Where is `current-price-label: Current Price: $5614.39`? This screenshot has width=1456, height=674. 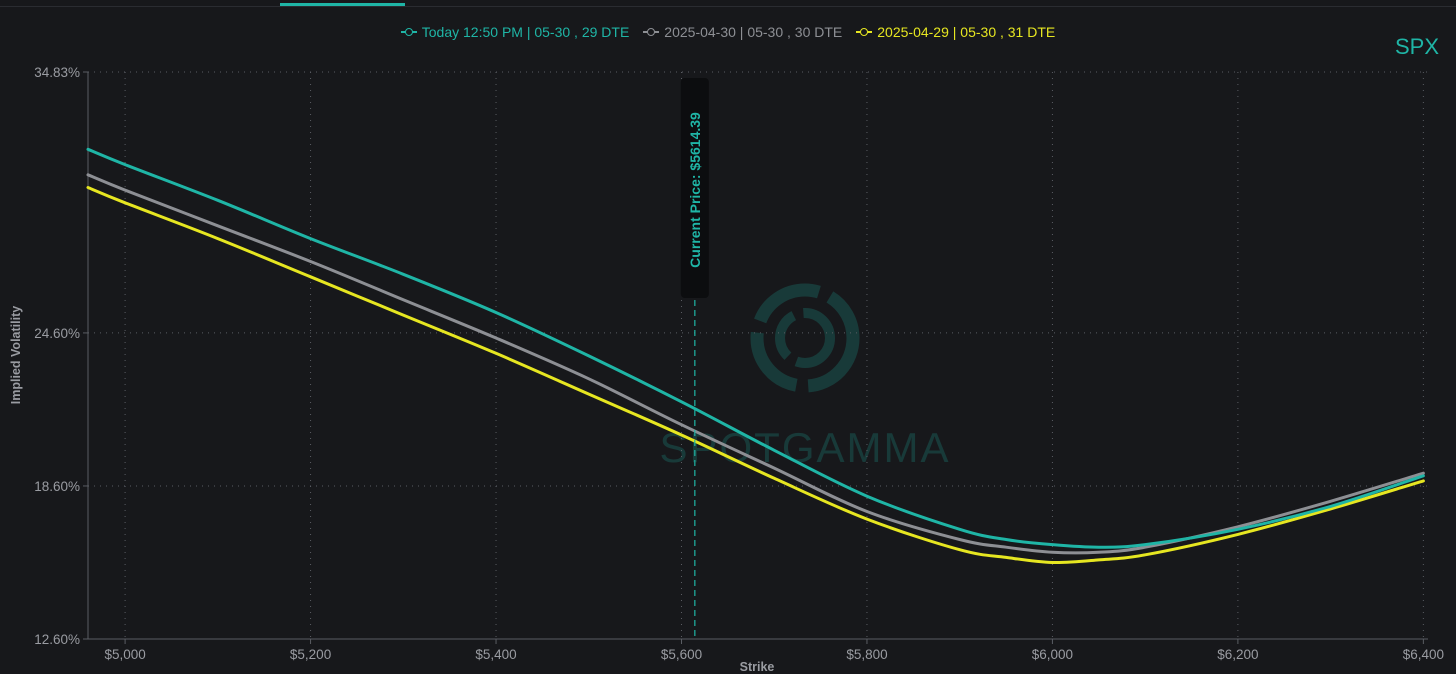
current-price-label: Current Price: $5614.39 is located at coordinates (695, 190).